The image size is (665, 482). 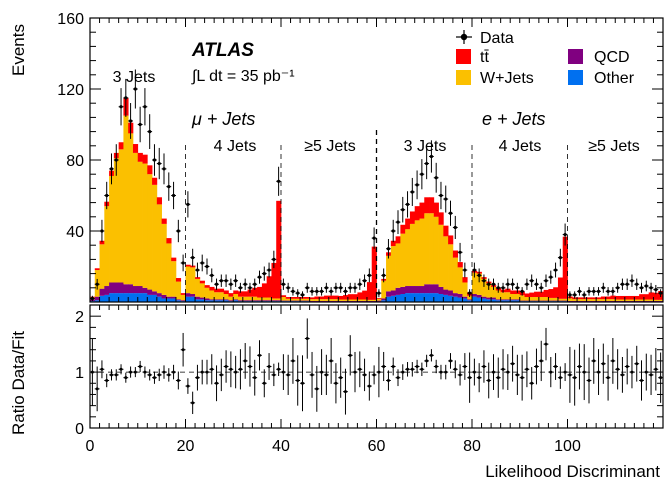 I want to click on x-tick-label: 20, so click(x=186, y=446).